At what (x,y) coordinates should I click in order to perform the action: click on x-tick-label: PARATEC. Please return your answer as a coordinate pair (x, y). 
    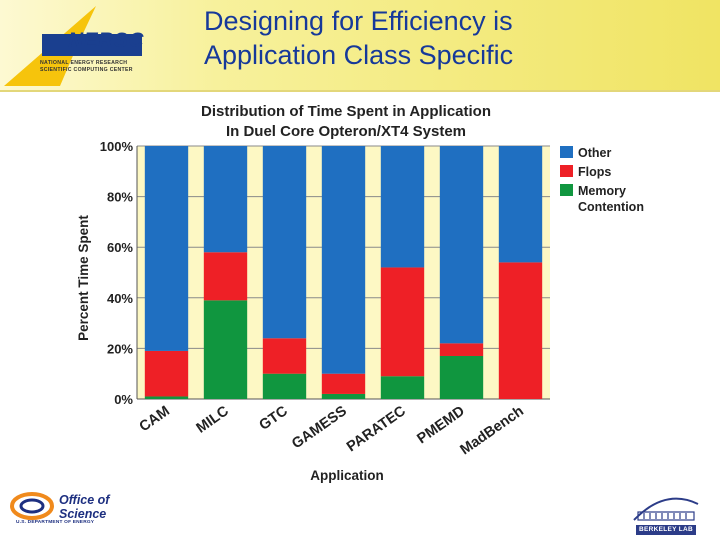
    Looking at the image, I should click on (376, 429).